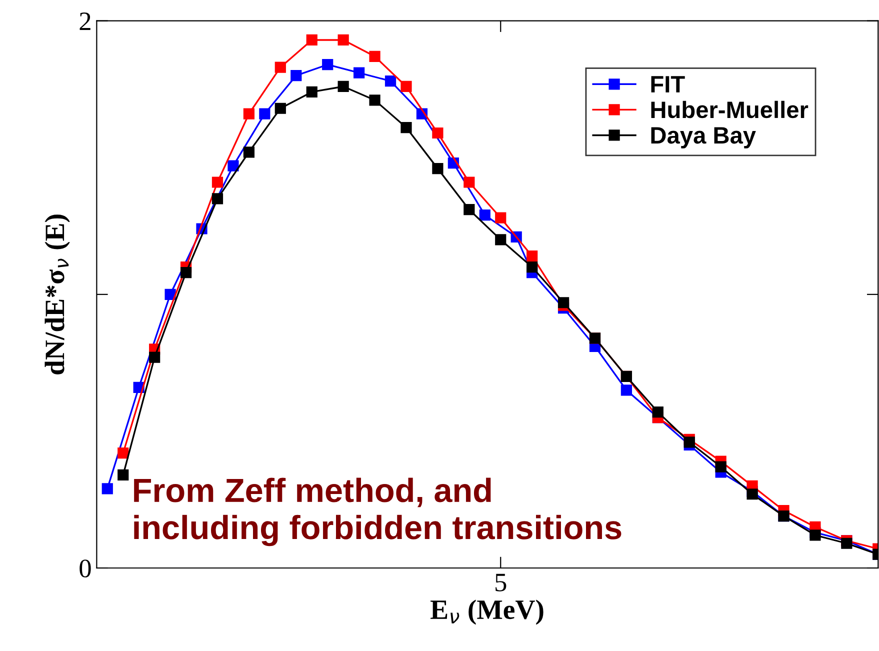 This screenshot has width=879, height=651. I want to click on y-tick-label: 2, so click(85, 21).